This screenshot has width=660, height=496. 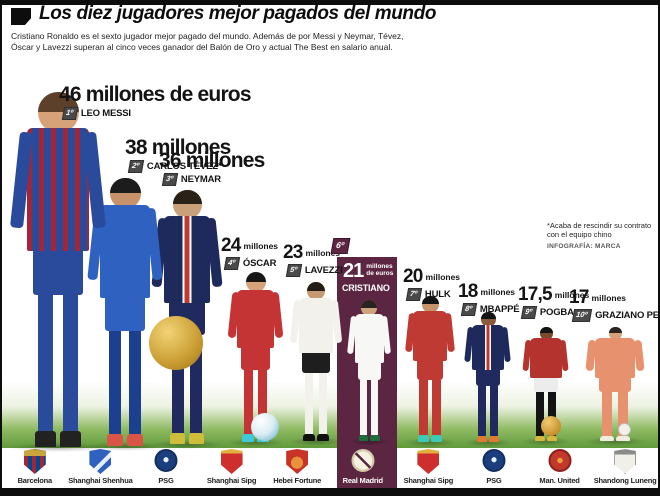 What do you see at coordinates (200, 179) in the screenshot?
I see `player-name-neymar: NEYMAR` at bounding box center [200, 179].